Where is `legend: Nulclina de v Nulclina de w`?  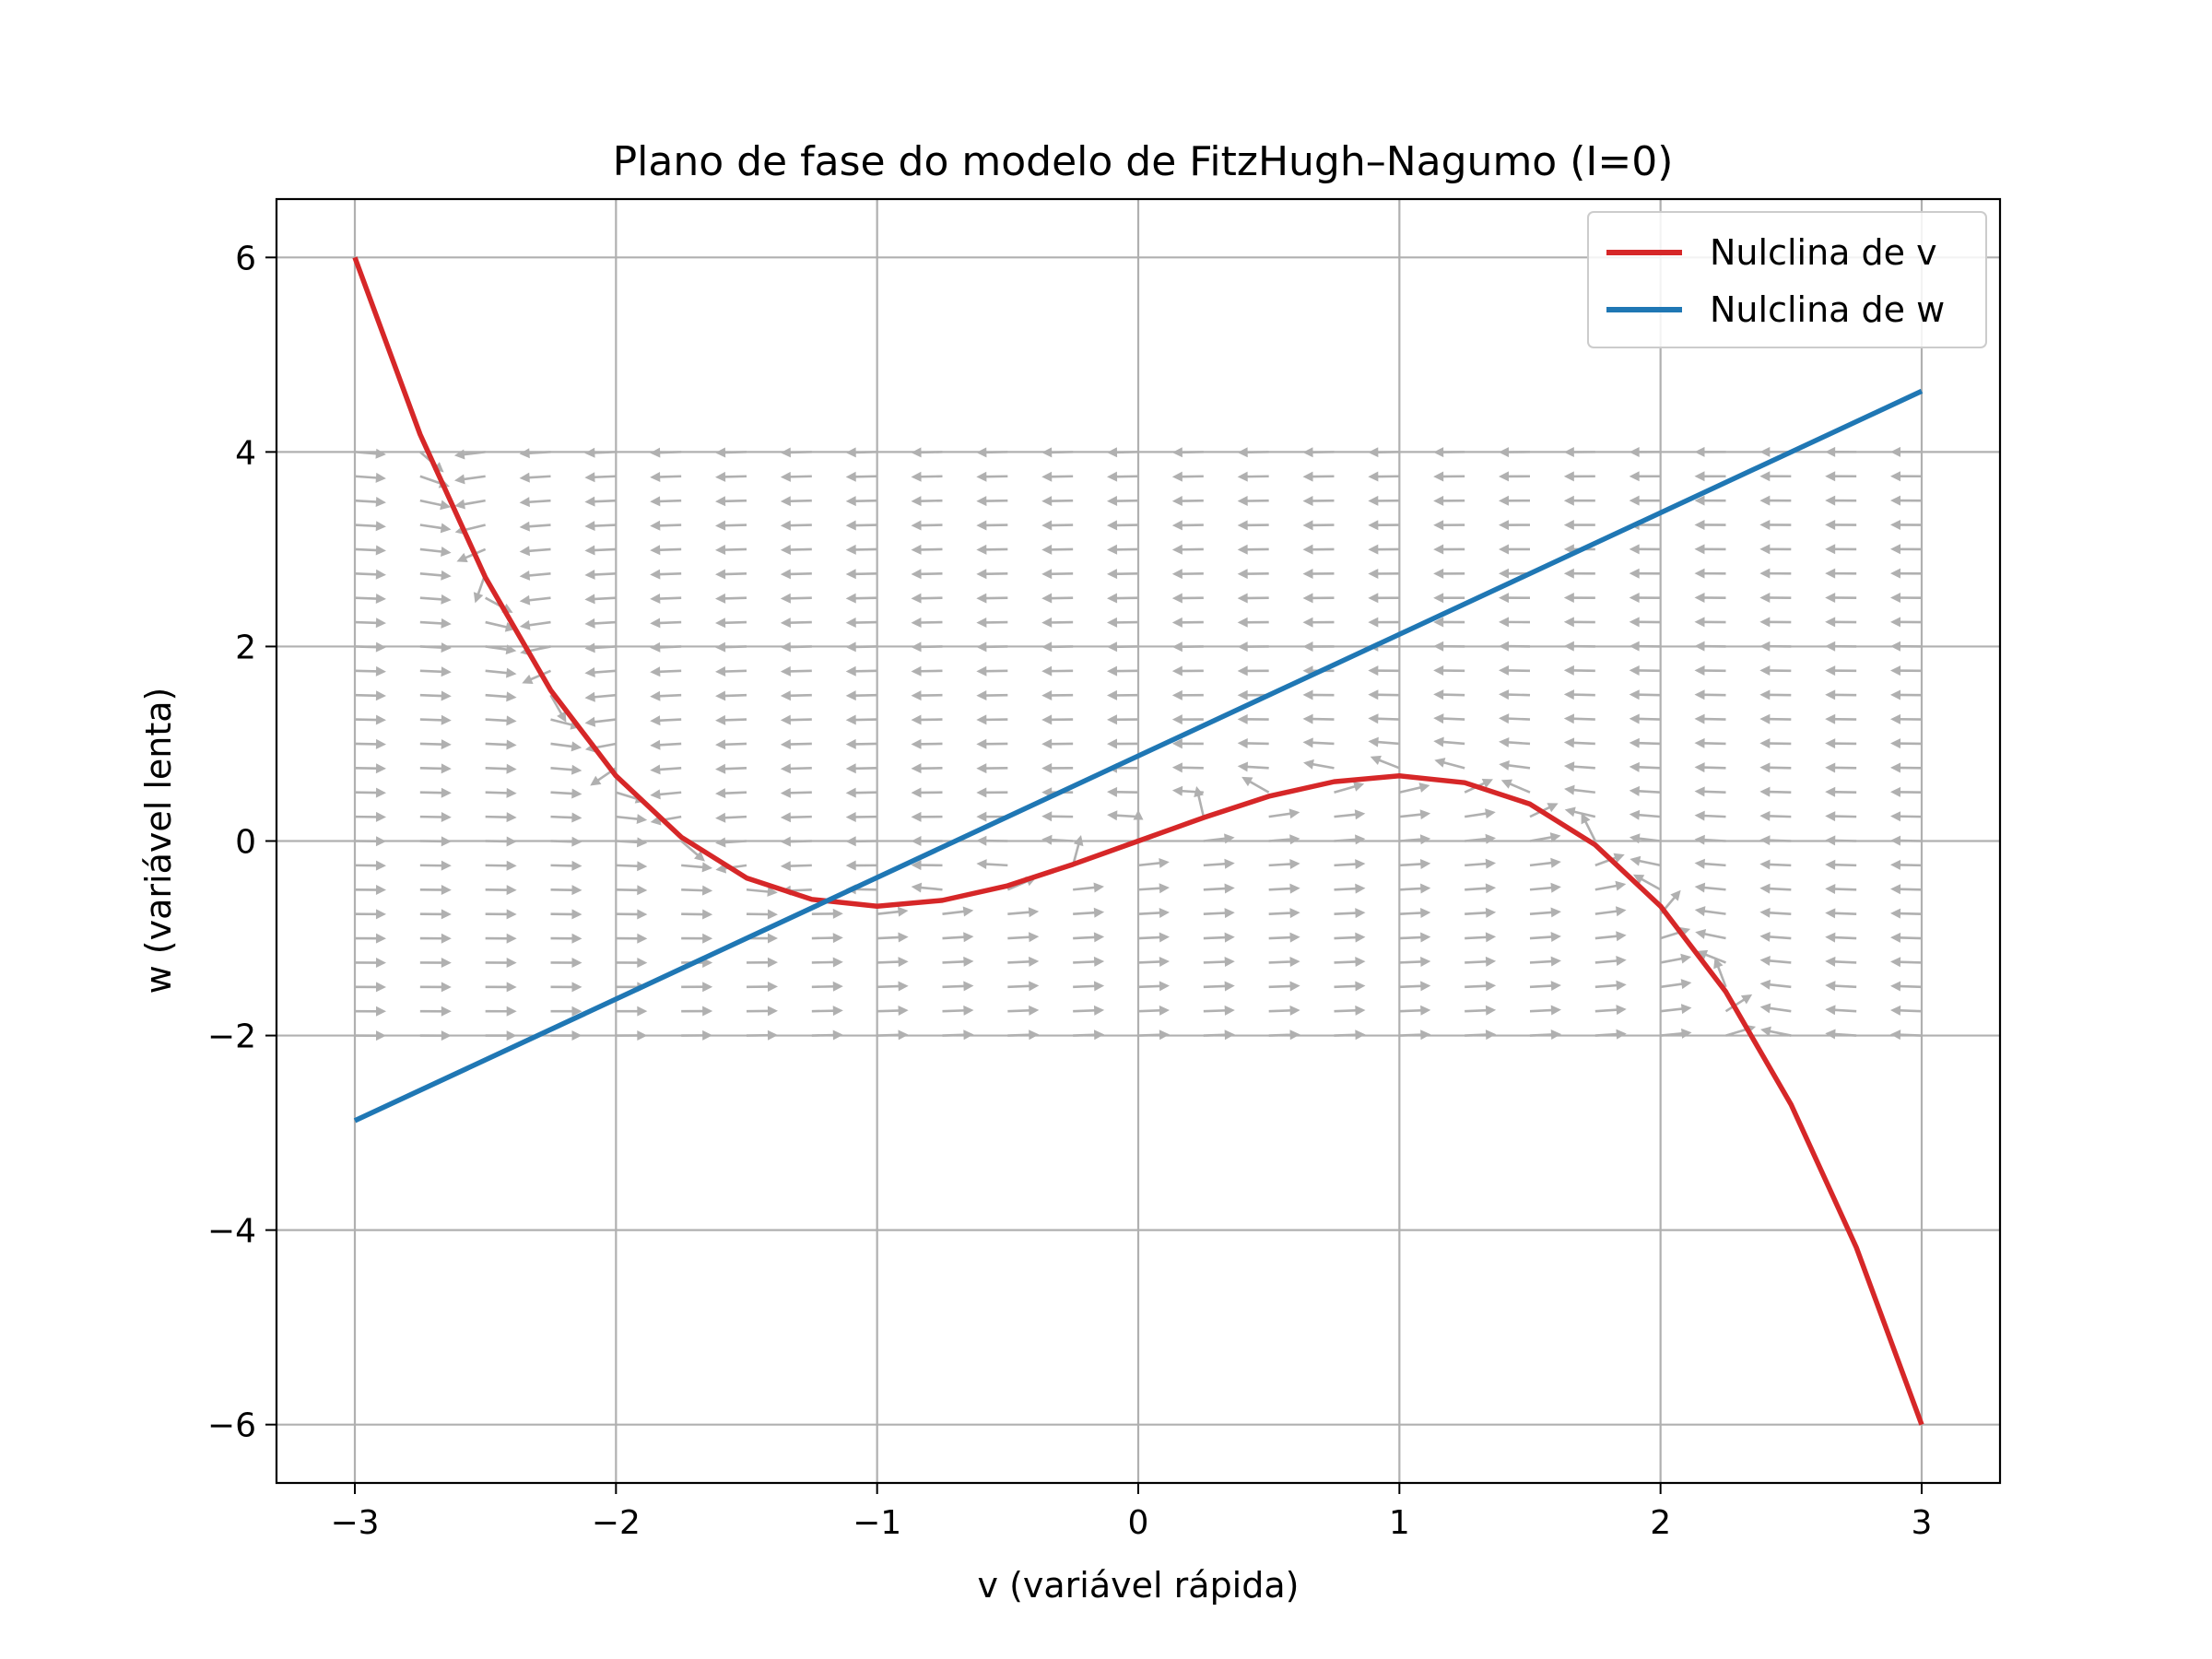
legend: Nulclina de v Nulclina de w is located at coordinates (1787, 279).